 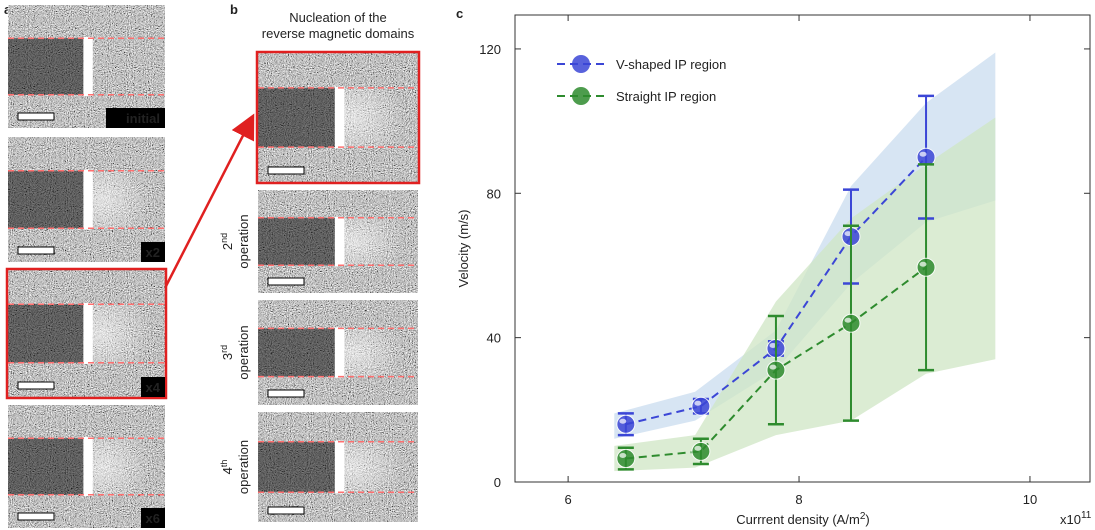 I want to click on y-tick-label: 0, so click(x=497, y=482).